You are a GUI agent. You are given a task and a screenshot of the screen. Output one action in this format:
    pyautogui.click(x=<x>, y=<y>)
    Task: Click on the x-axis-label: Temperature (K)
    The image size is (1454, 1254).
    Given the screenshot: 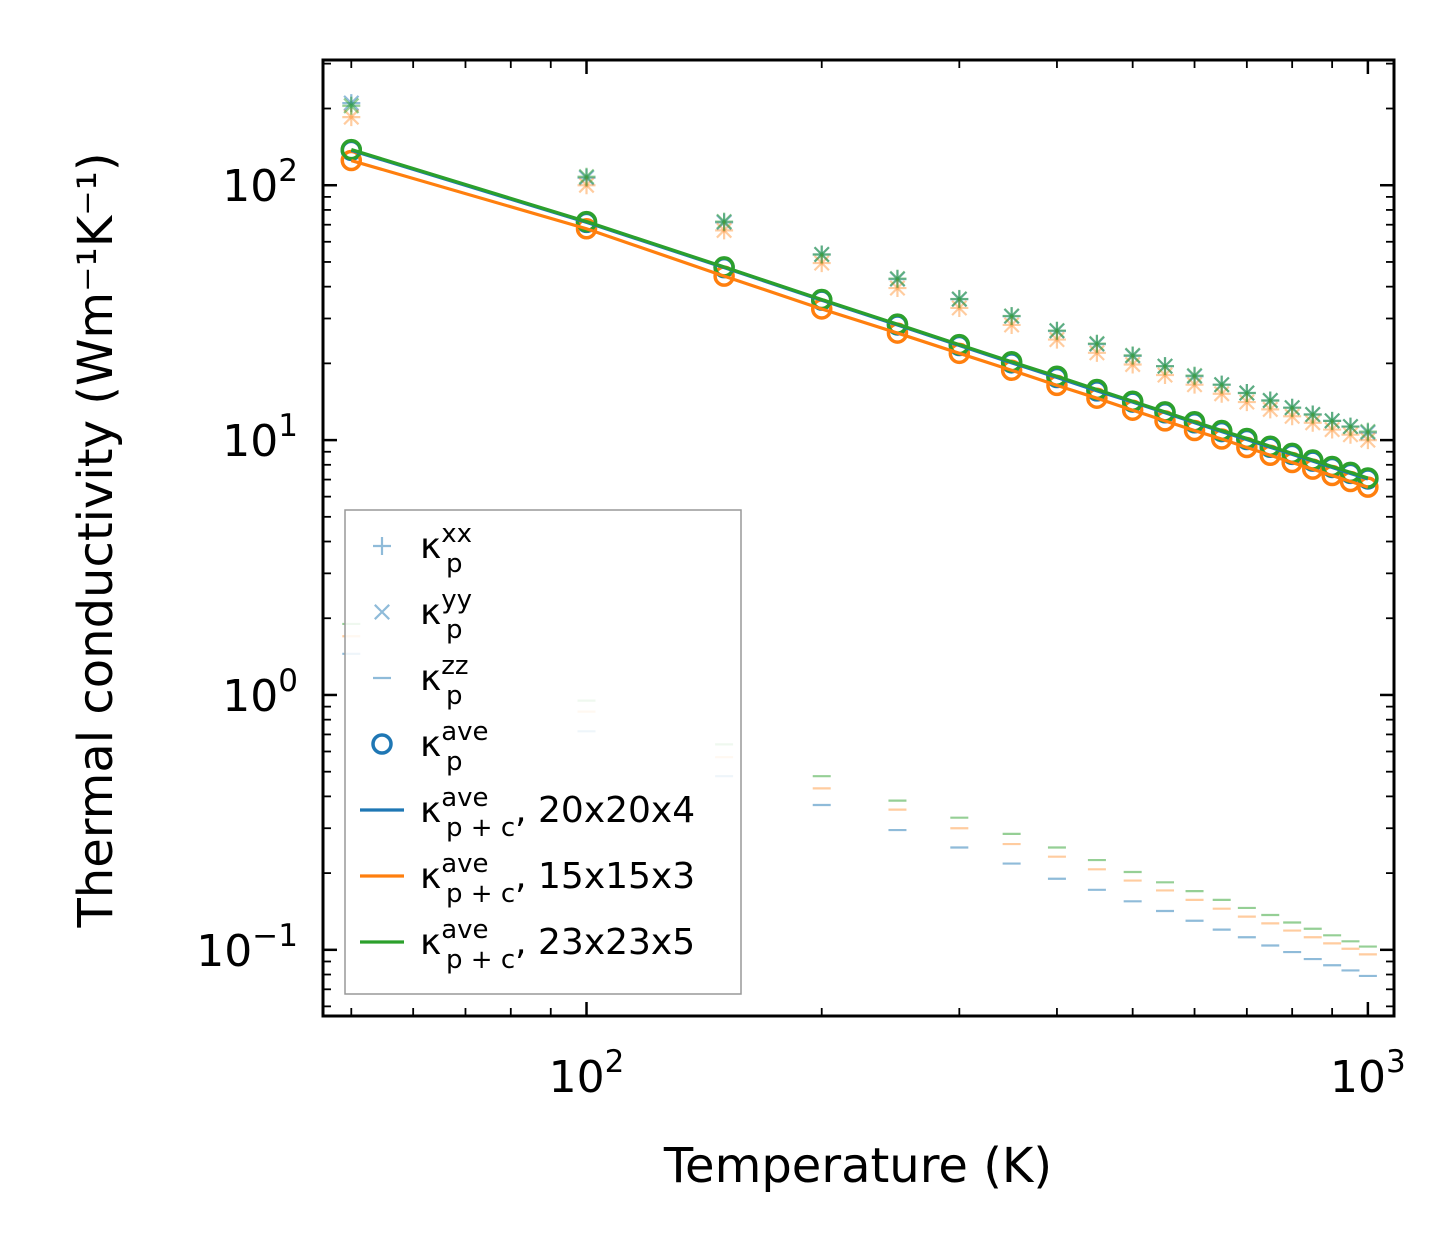 What is the action you would take?
    pyautogui.click(x=857, y=1166)
    